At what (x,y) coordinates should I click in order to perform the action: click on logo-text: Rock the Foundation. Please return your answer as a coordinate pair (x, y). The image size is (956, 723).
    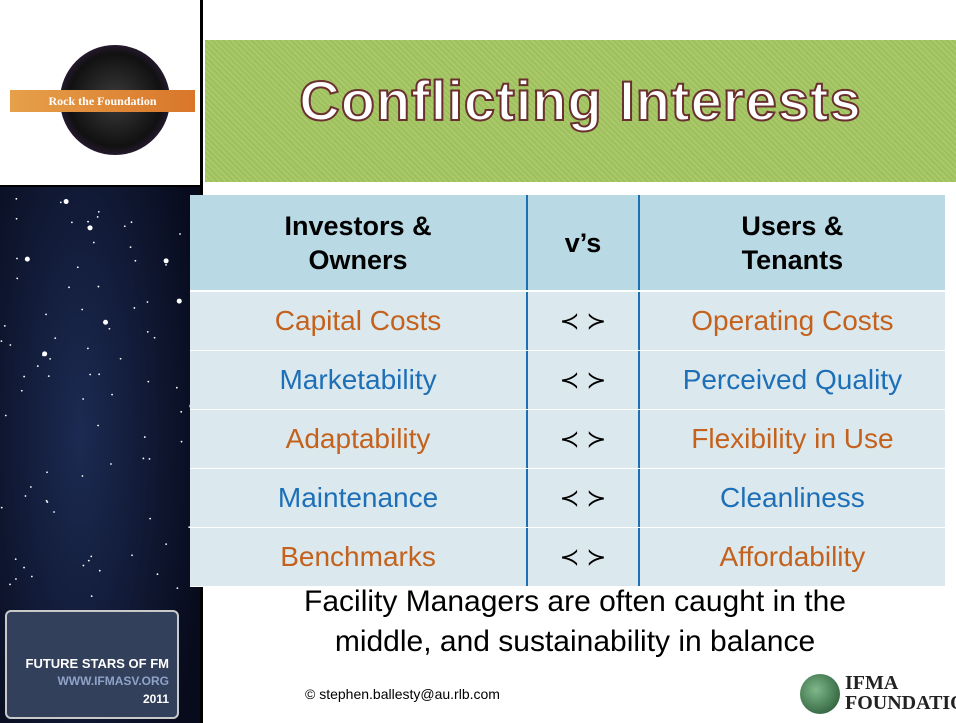
    Looking at the image, I should click on (102, 101).